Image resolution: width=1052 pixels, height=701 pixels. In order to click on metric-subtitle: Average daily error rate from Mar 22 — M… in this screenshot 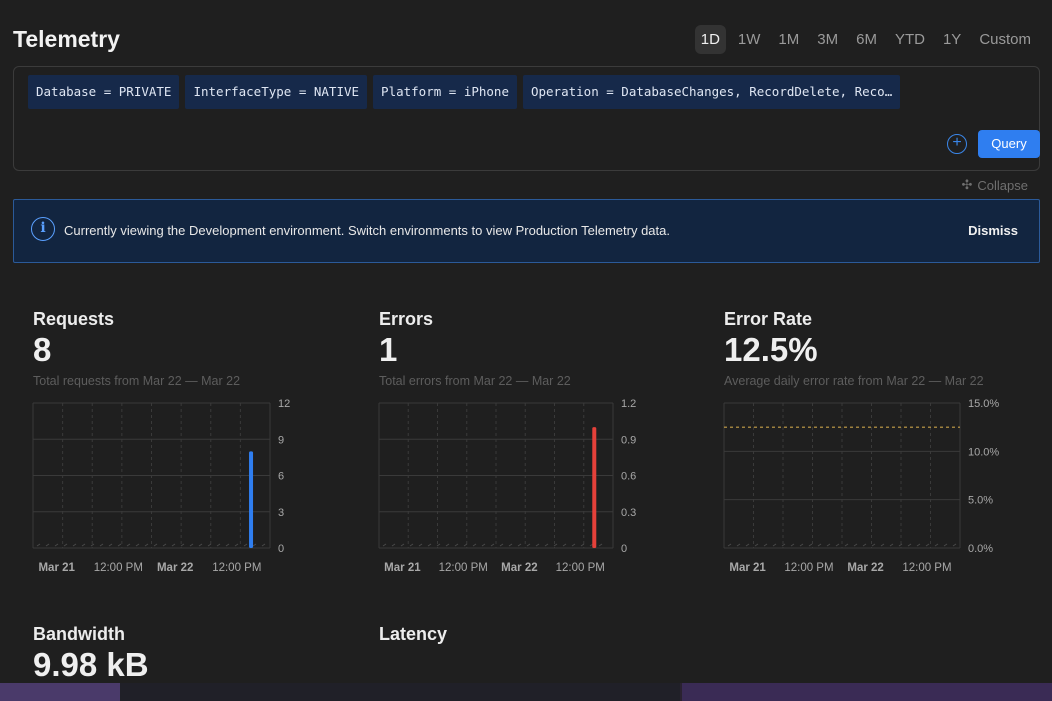, I will do `click(854, 381)`.